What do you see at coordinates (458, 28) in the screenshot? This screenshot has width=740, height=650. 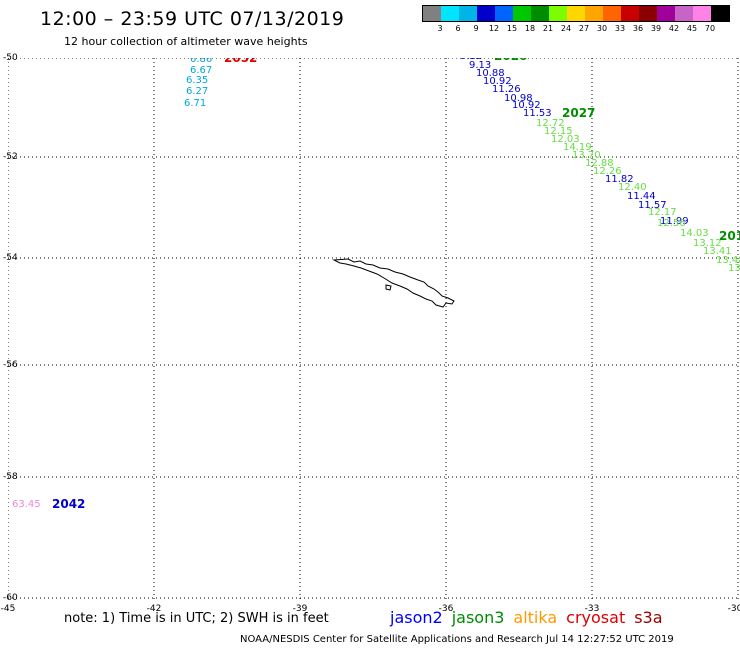 I see `scale-label: 6` at bounding box center [458, 28].